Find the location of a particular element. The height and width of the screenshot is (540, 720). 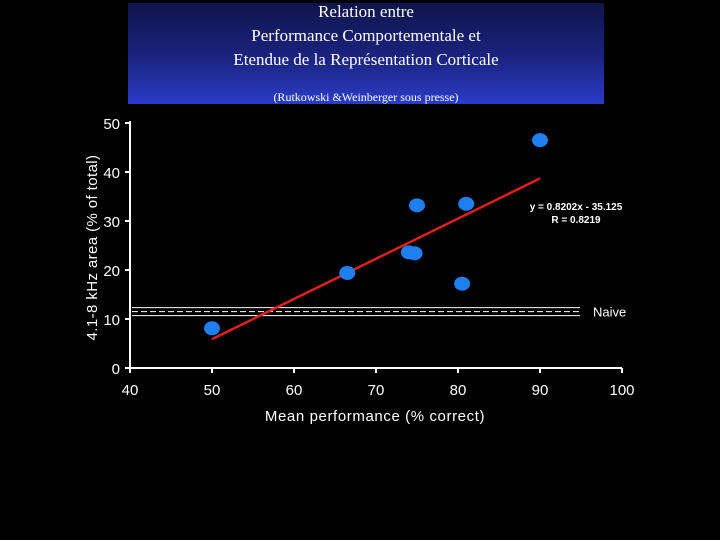

x-tick-label: 100 is located at coordinates (621, 390).